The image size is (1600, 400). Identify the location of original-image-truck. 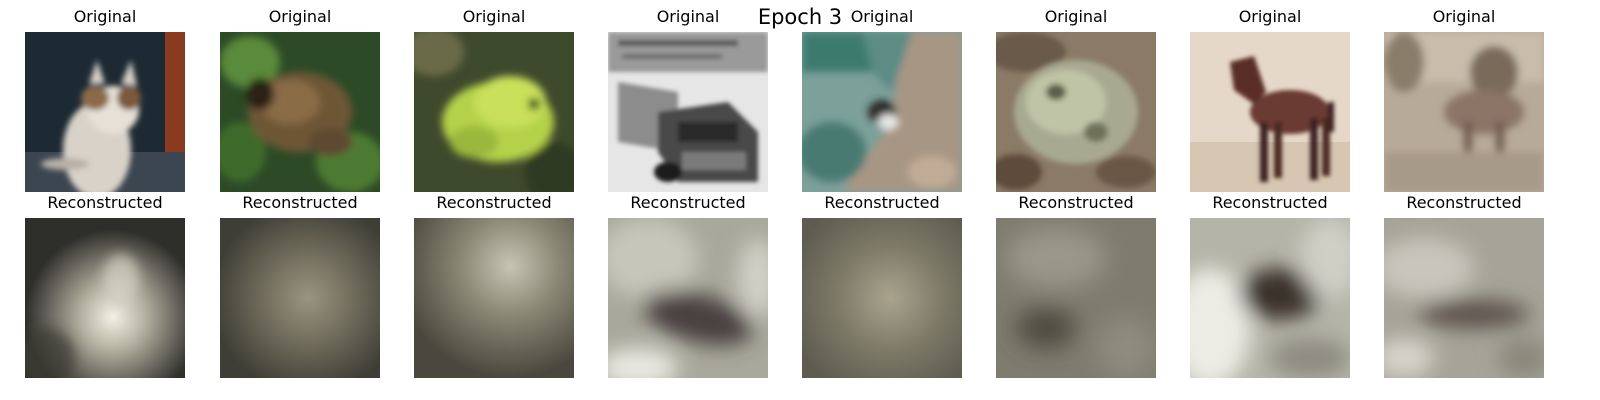
(688, 112).